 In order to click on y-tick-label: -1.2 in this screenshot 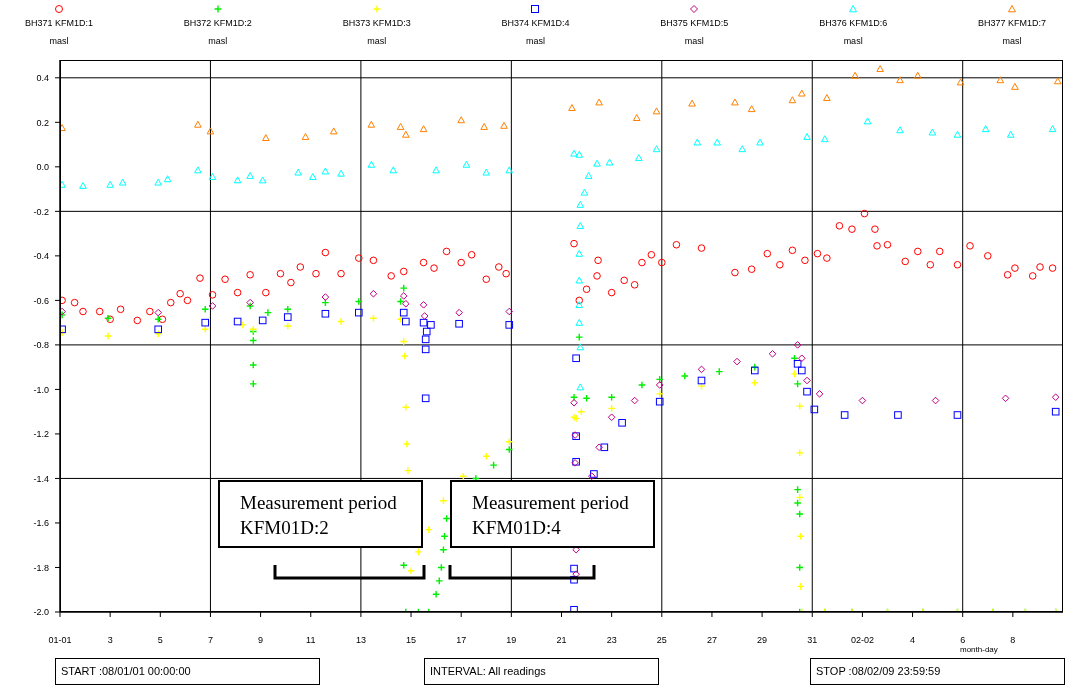, I will do `click(41, 434)`.